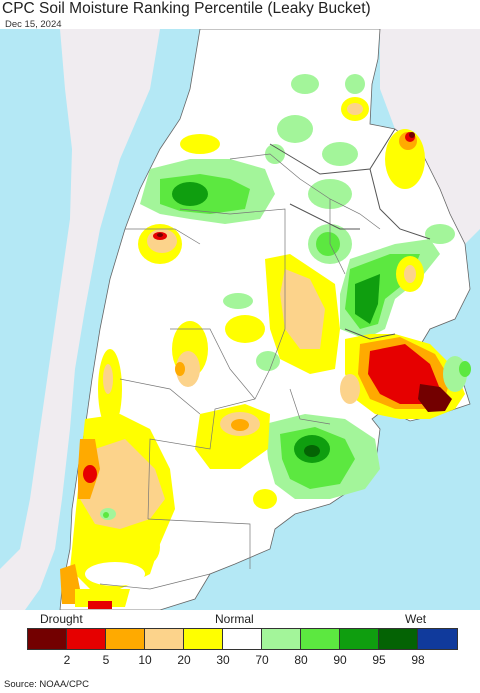 Image resolution: width=480 pixels, height=693 pixels. I want to click on legend: Drought Normal Wet 2 5 10 20 30 70 80 90 95 98, so click(240, 642).